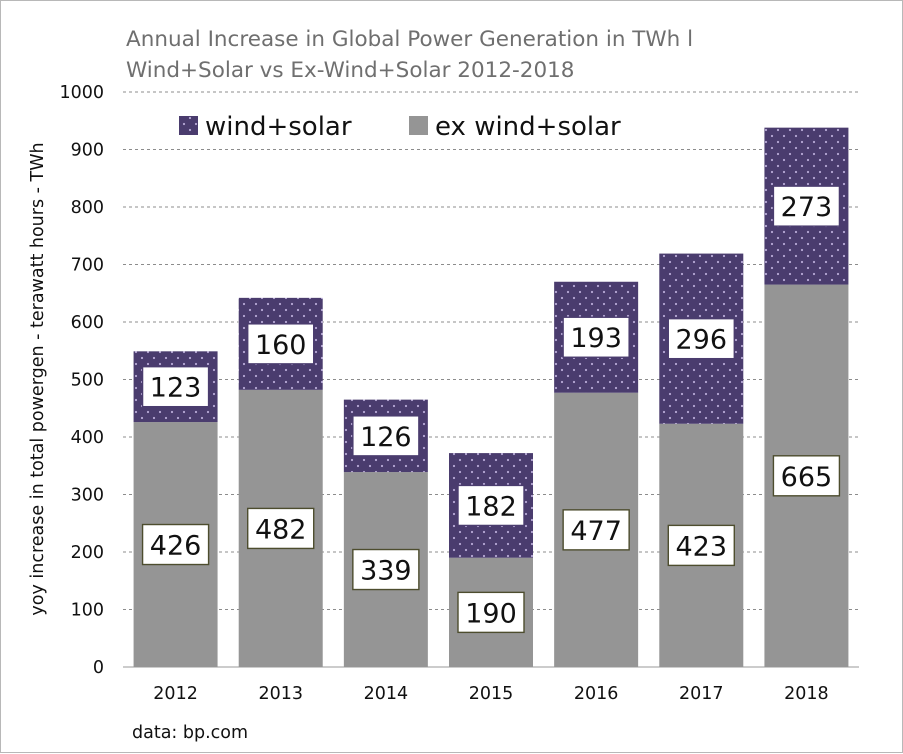 This screenshot has height=754, width=903. Describe the element at coordinates (701, 694) in the screenshot. I see `x-tick-label: 2017` at that location.